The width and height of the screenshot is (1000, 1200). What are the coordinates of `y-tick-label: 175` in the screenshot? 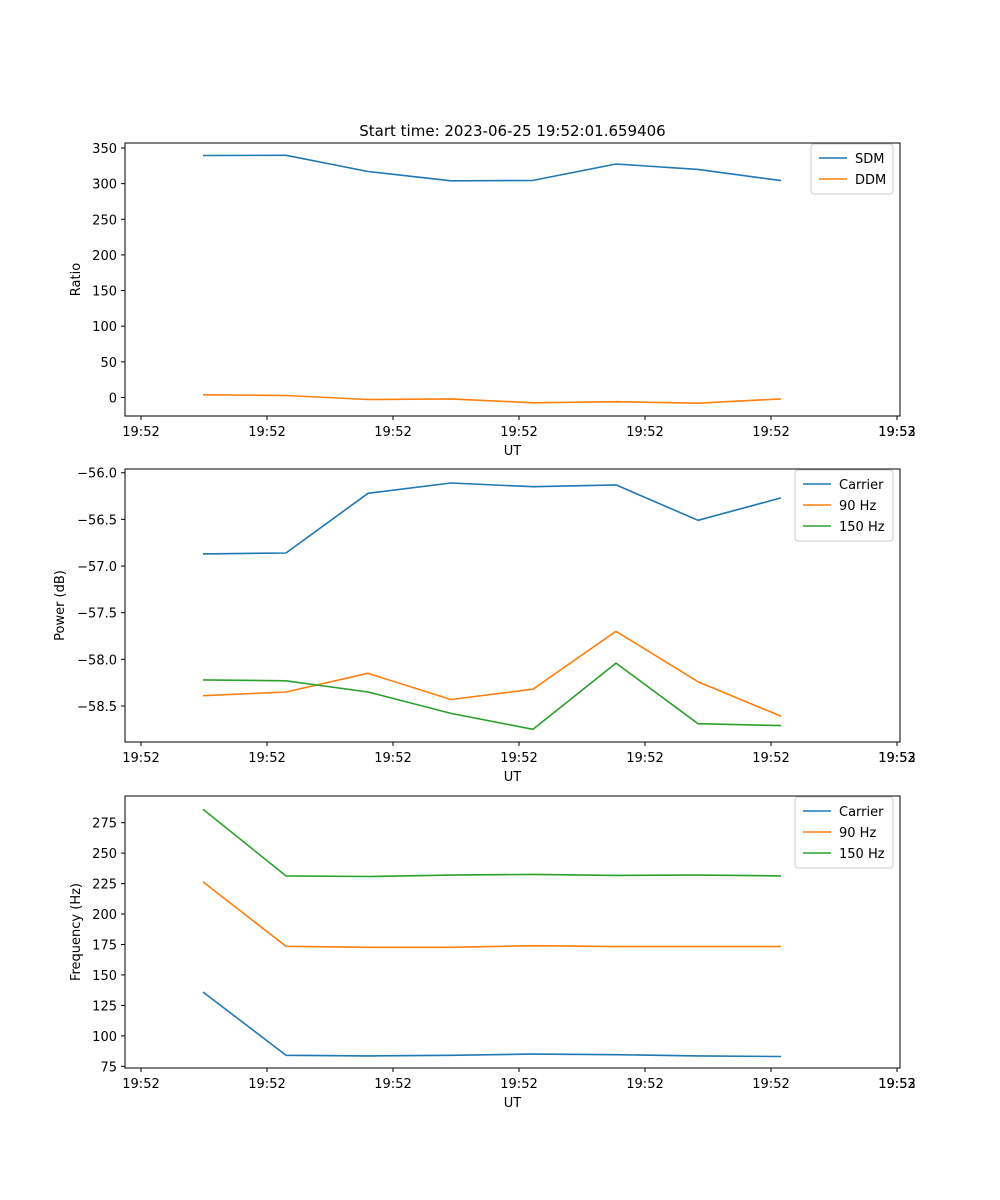 It's located at (104, 945).